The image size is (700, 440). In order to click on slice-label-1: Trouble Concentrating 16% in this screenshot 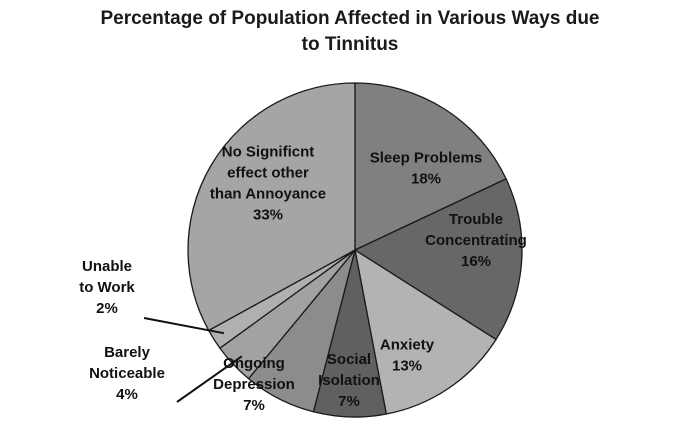, I will do `click(476, 240)`.